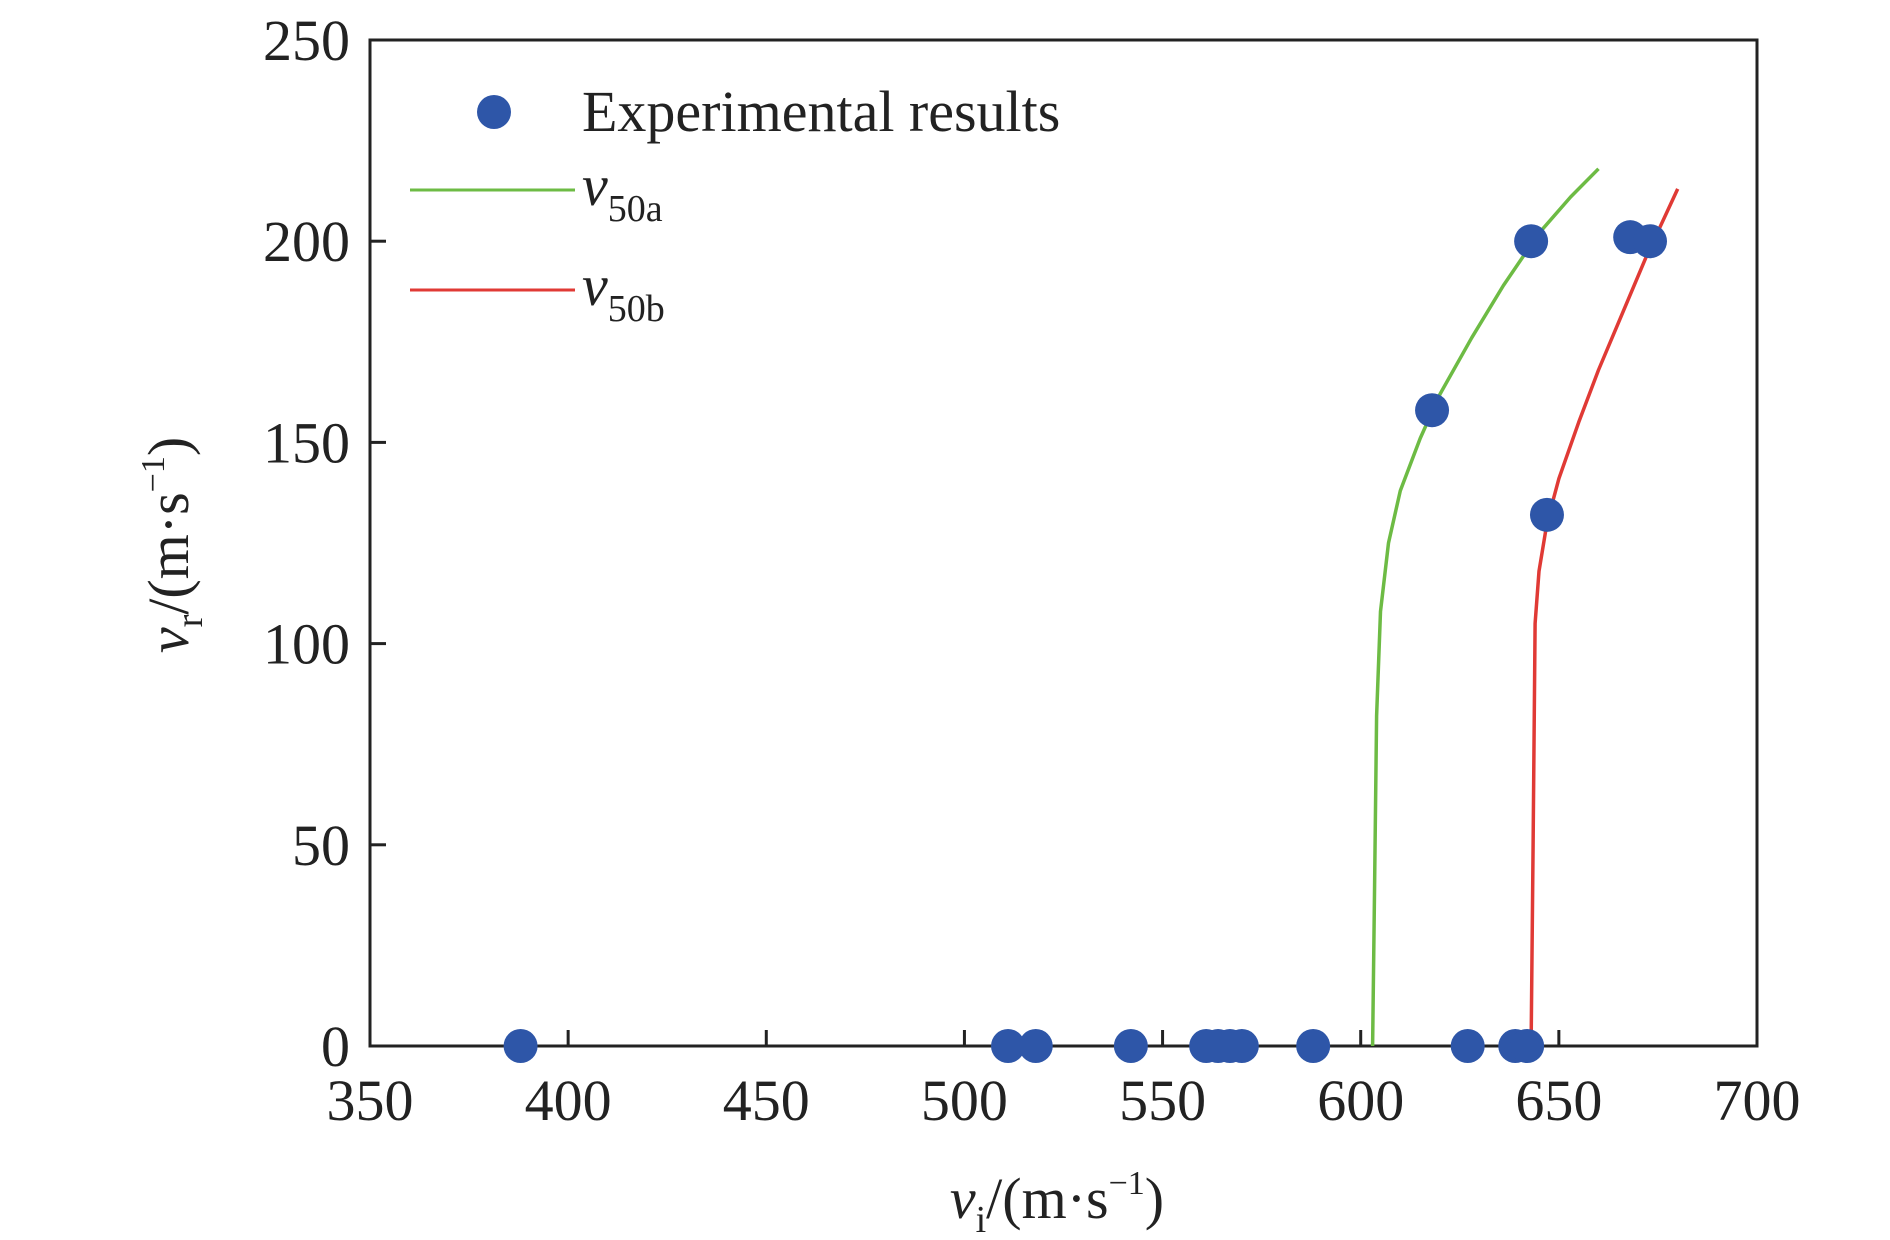  Describe the element at coordinates (306, 442) in the screenshot. I see `y-tick-label: 150` at that location.